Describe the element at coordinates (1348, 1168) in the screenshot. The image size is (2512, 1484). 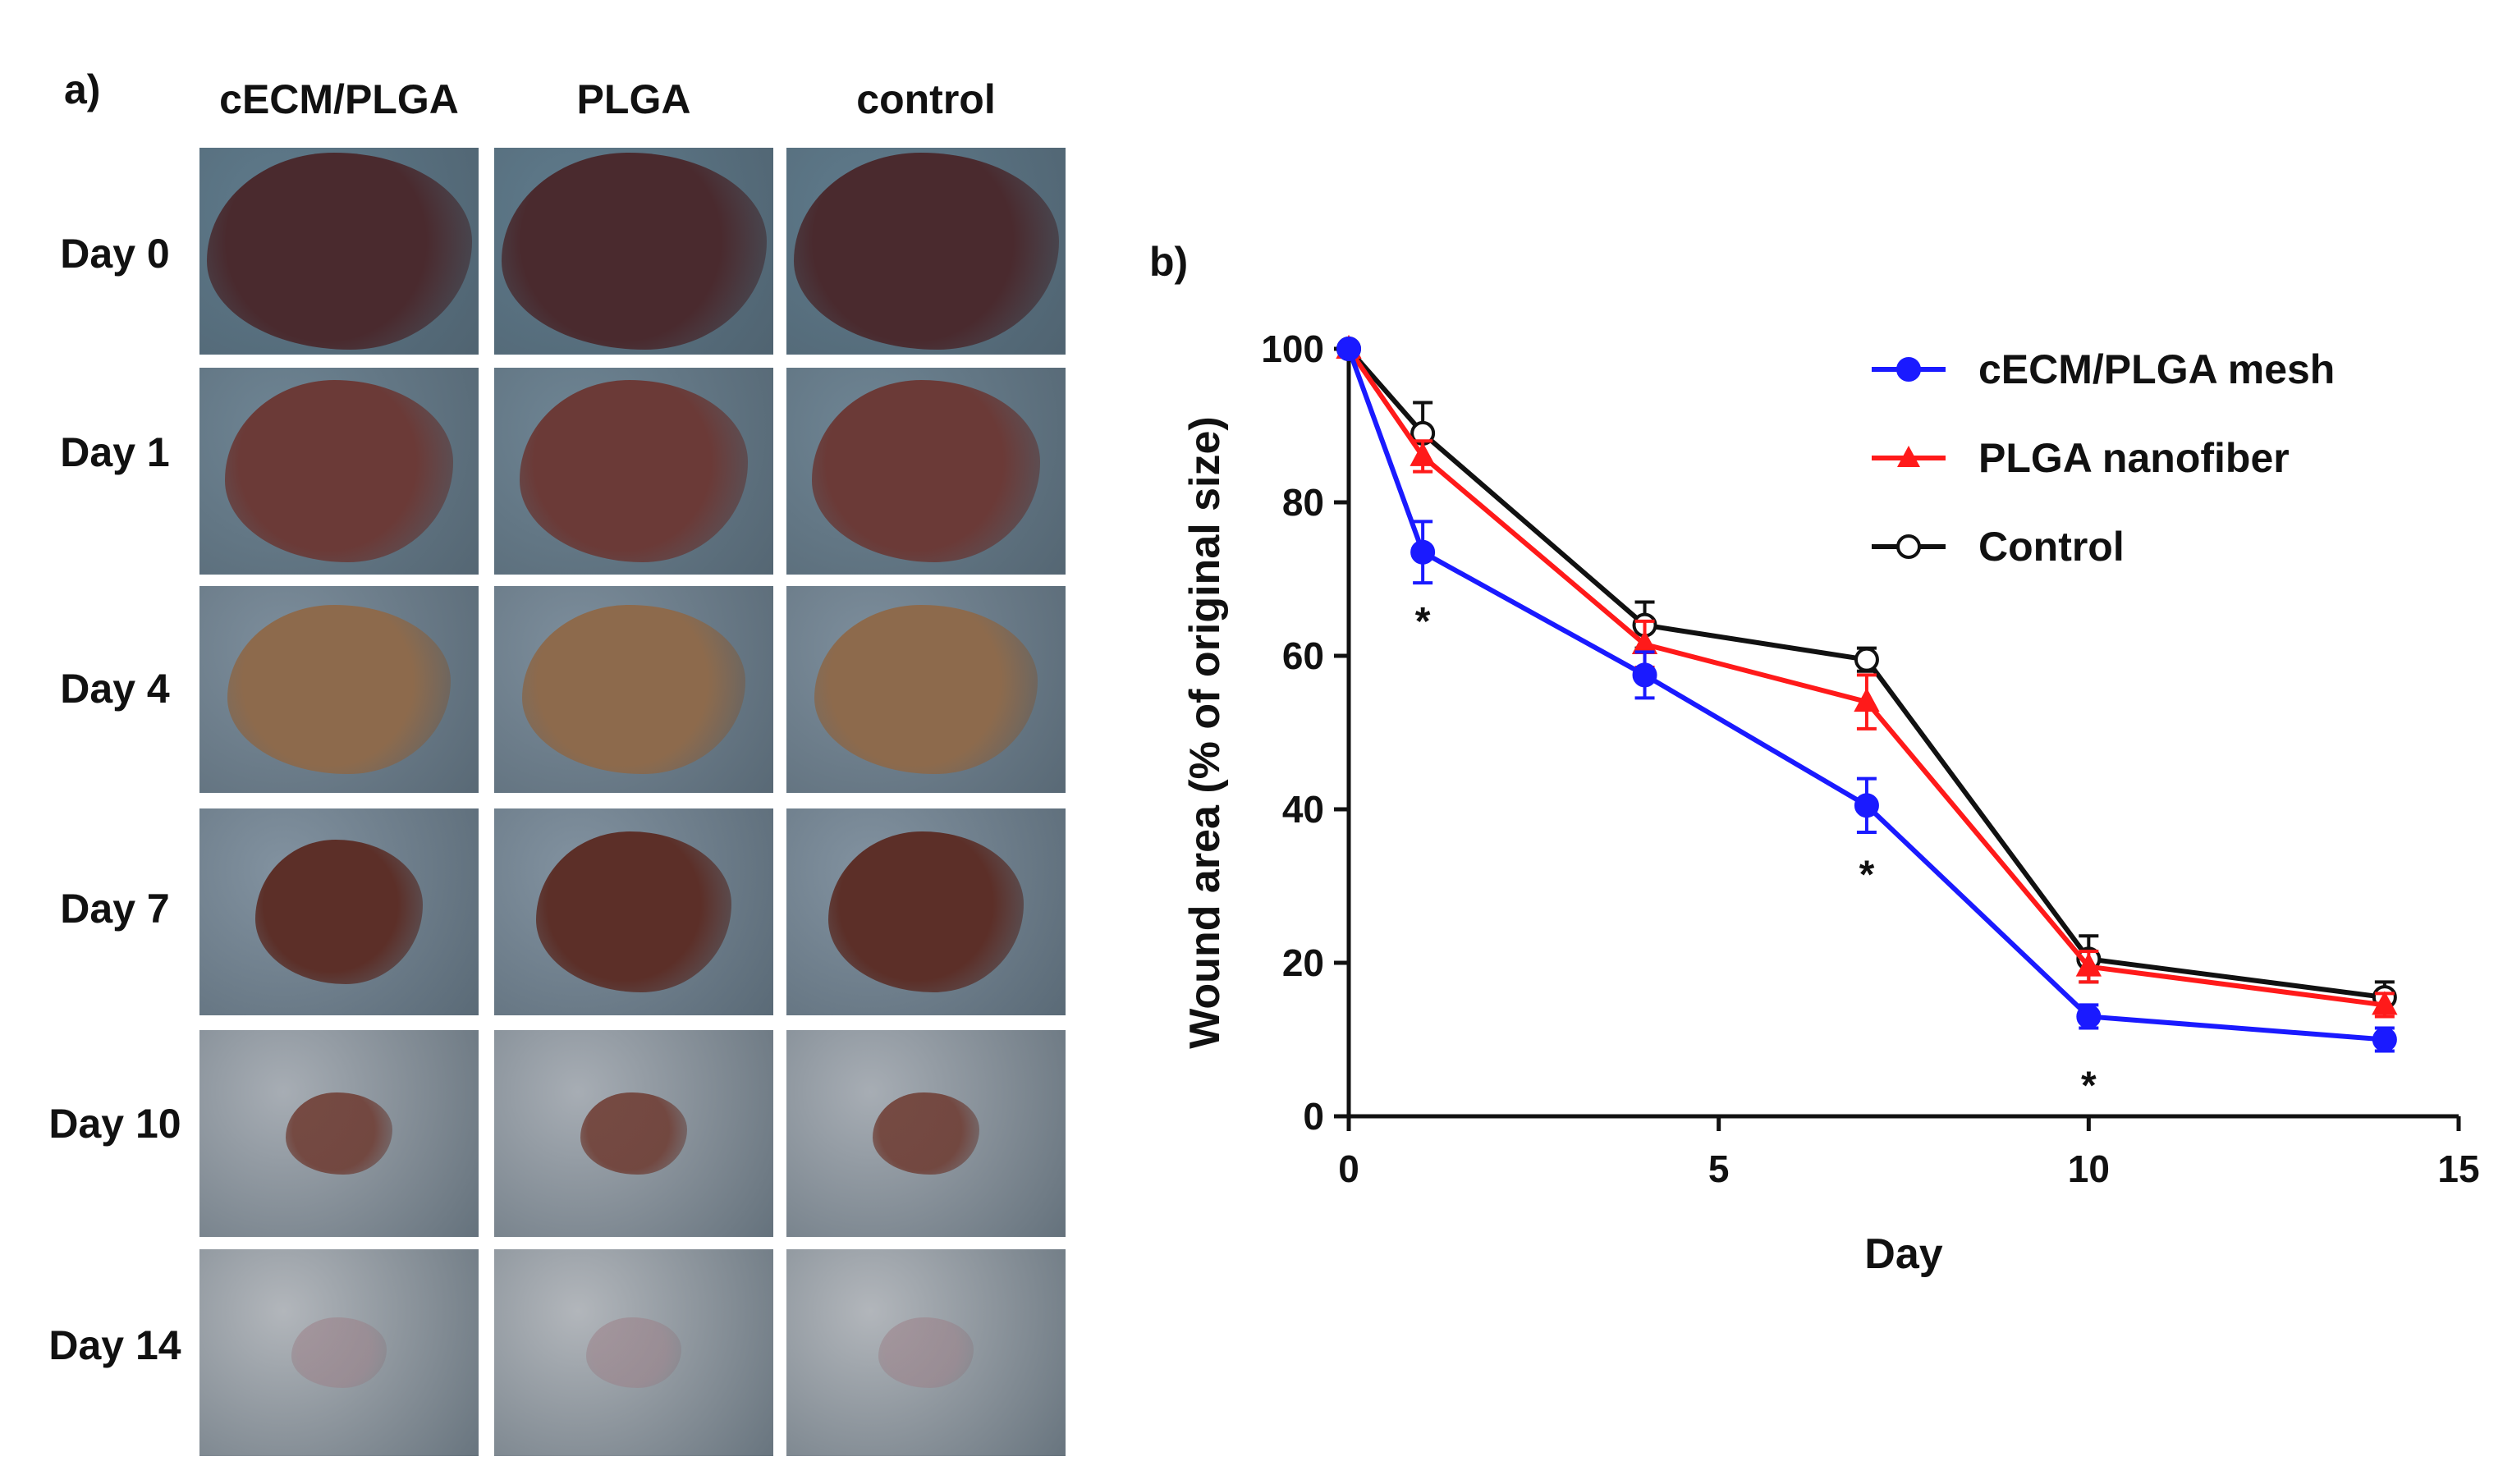
I see `x-tick-label: 0` at that location.